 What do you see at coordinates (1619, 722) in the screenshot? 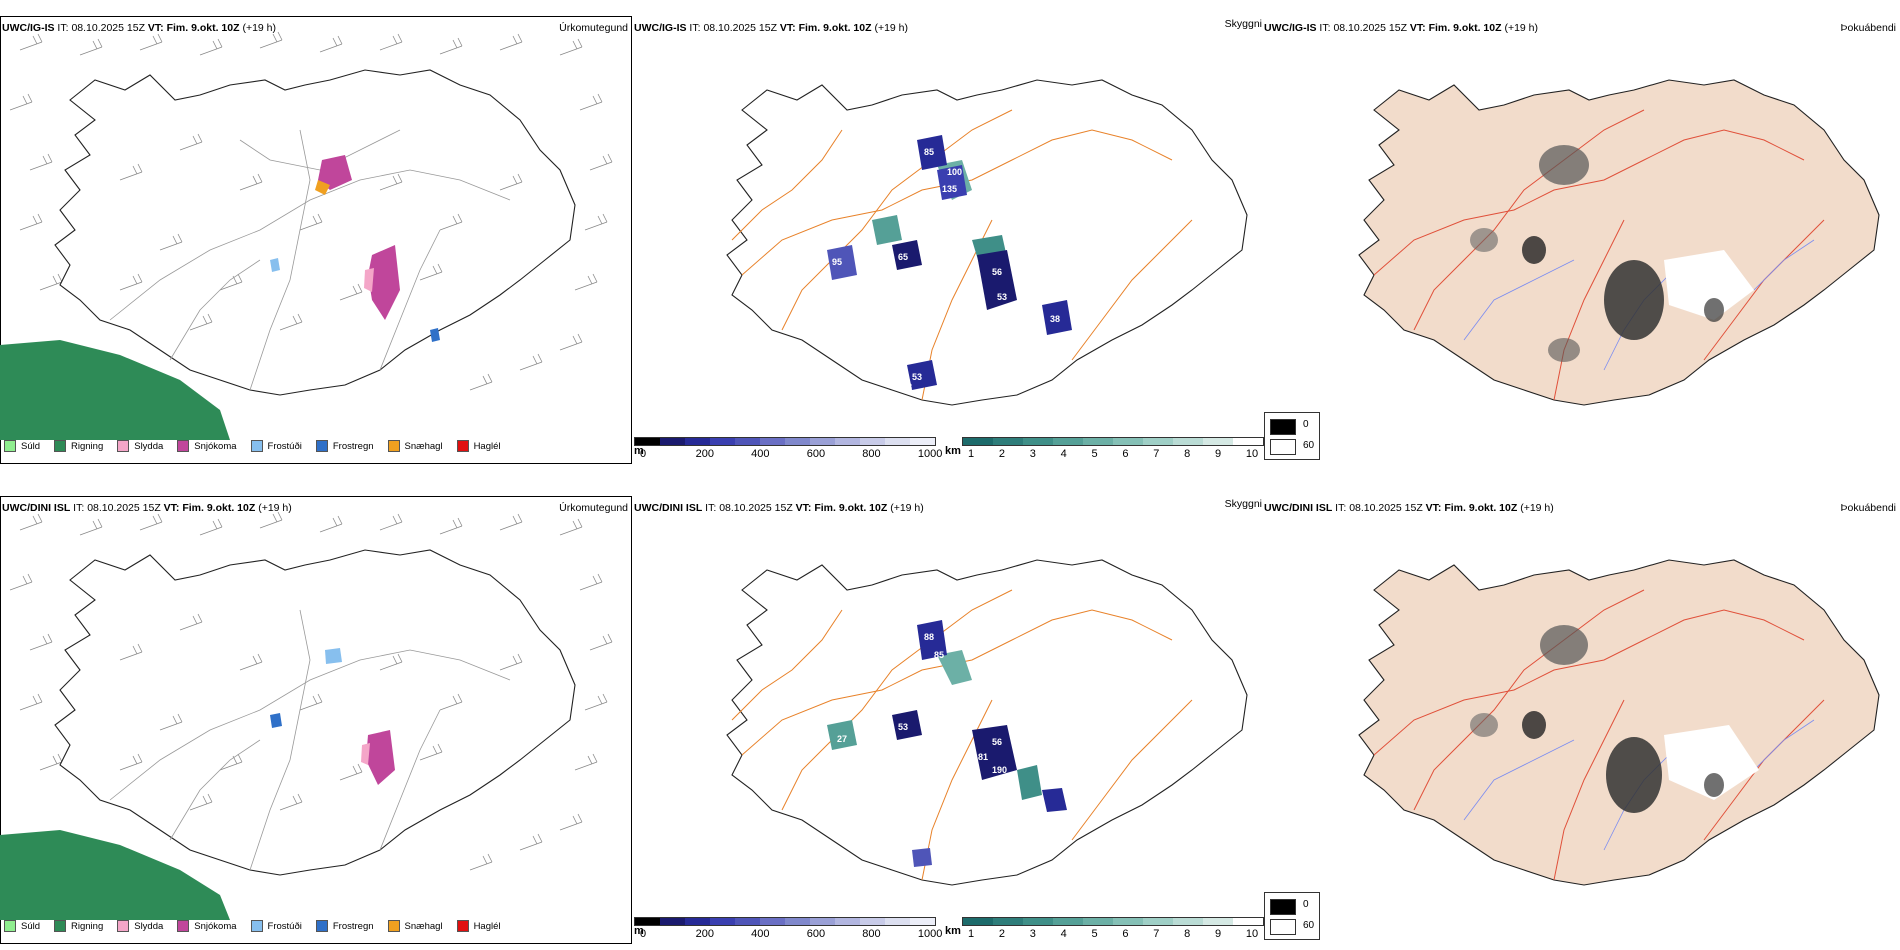
I see `fog-index-map` at bounding box center [1619, 722].